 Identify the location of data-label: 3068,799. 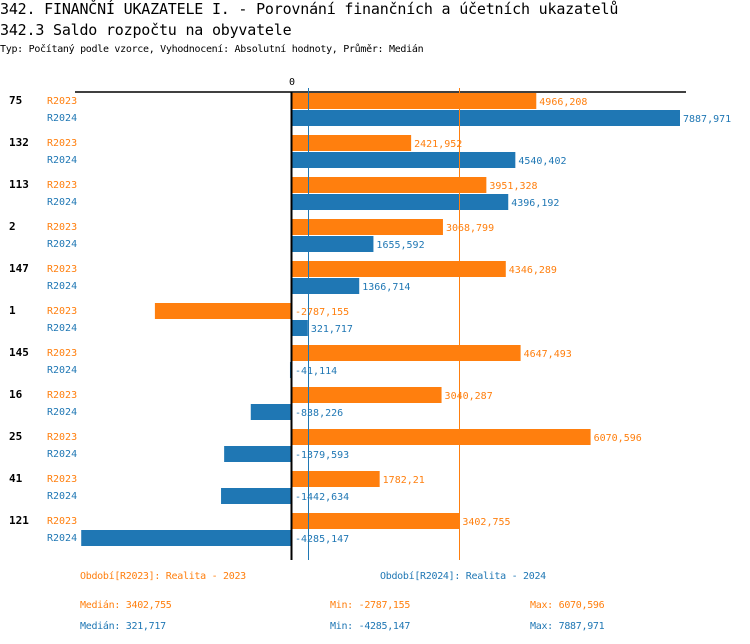
(470, 228).